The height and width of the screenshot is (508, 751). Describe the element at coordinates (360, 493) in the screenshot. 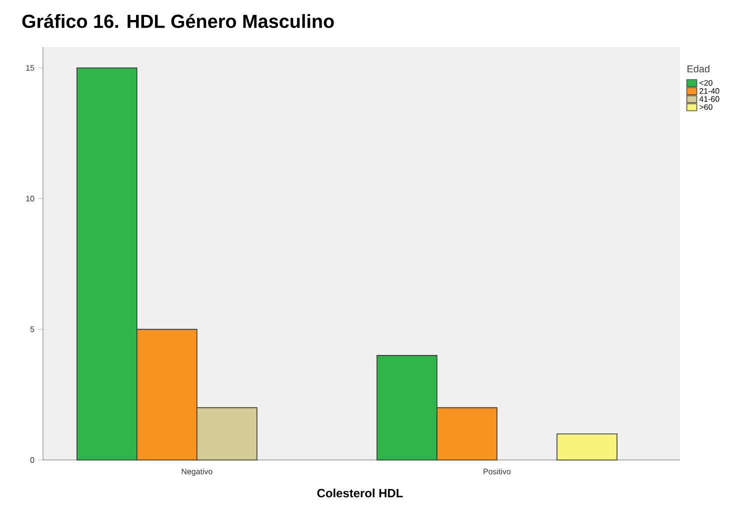

I see `x-axis-title: Colesterol HDL` at that location.